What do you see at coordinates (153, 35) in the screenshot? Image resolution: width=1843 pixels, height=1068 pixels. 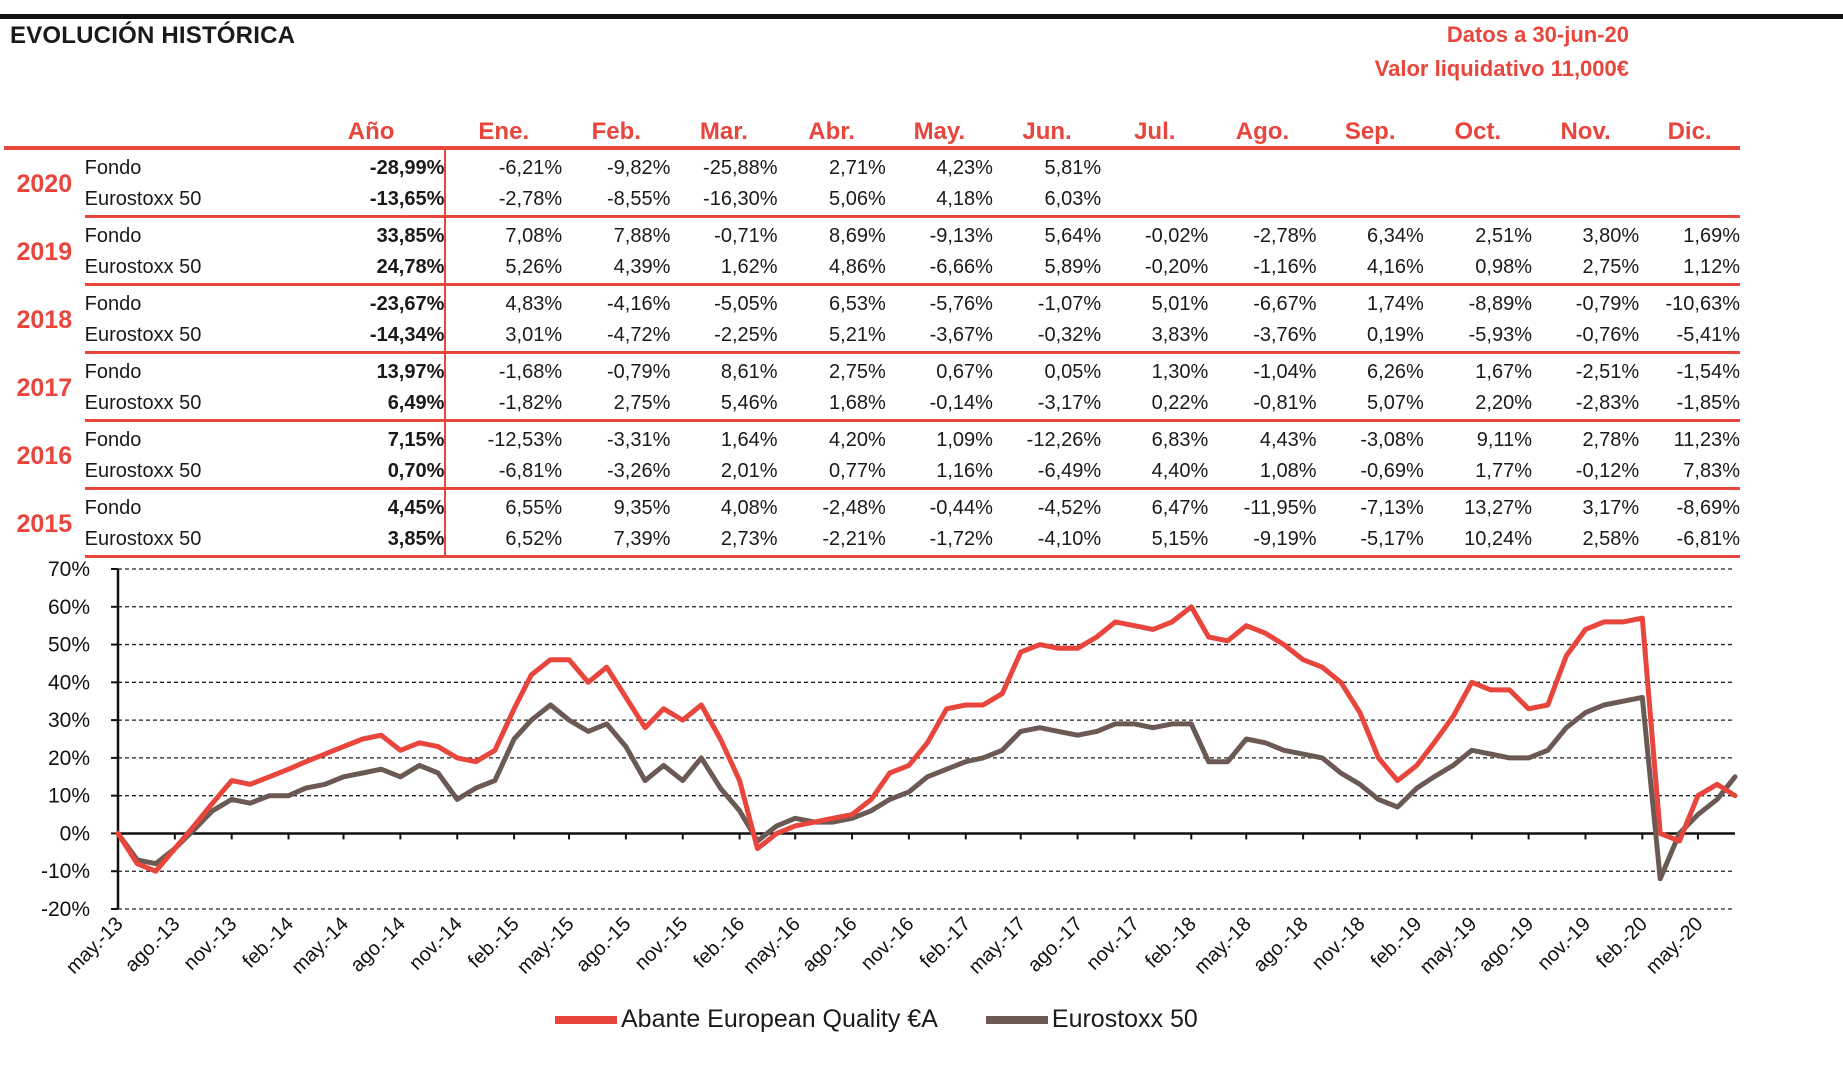 I see `page-title: EVOLUCIÓN HISTÓRICA` at bounding box center [153, 35].